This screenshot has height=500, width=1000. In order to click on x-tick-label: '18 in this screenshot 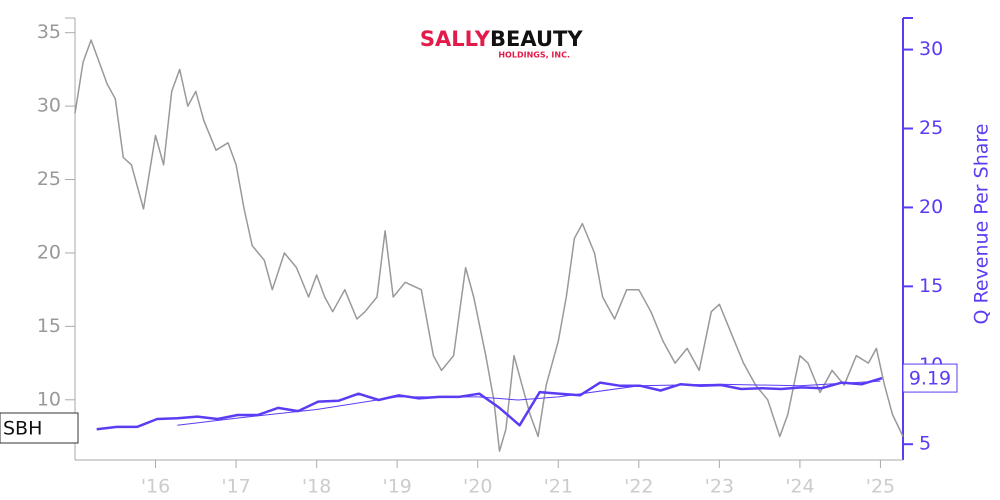, I will do `click(316, 487)`.